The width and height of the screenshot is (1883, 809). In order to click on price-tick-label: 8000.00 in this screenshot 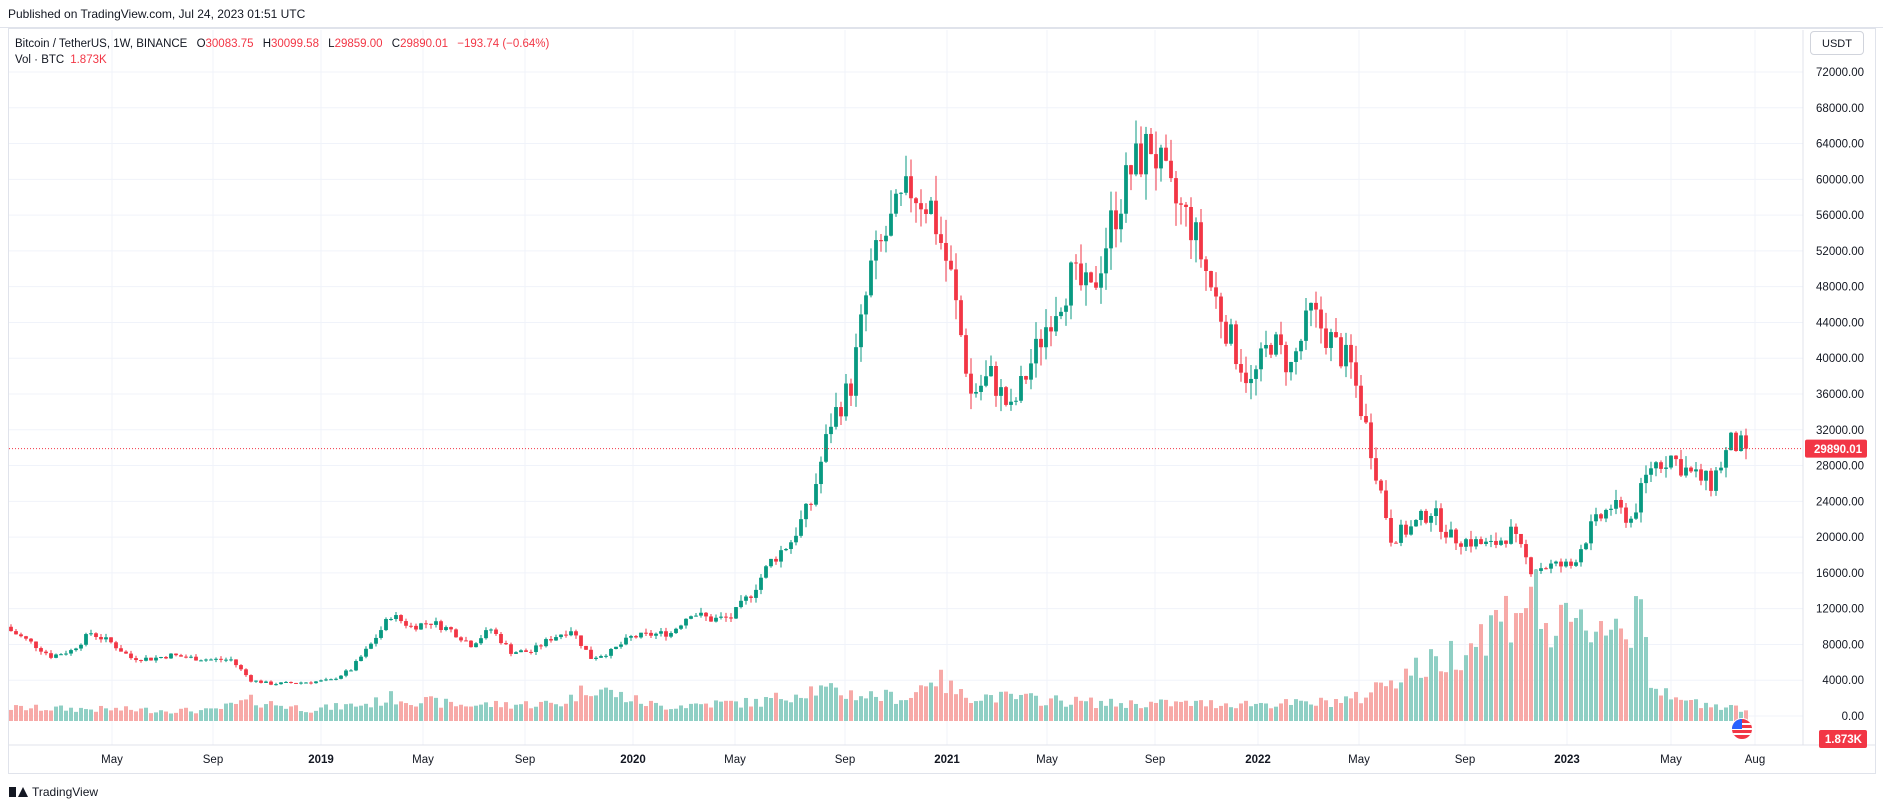, I will do `click(1843, 645)`.